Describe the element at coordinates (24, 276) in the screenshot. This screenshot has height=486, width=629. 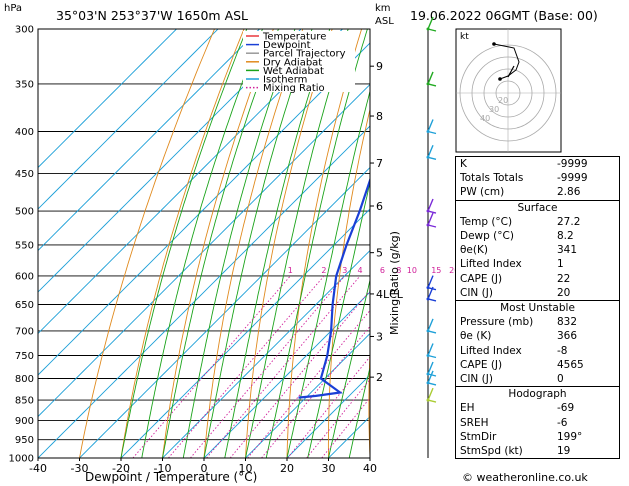
I see `pressure-tick-label: 600` at that location.